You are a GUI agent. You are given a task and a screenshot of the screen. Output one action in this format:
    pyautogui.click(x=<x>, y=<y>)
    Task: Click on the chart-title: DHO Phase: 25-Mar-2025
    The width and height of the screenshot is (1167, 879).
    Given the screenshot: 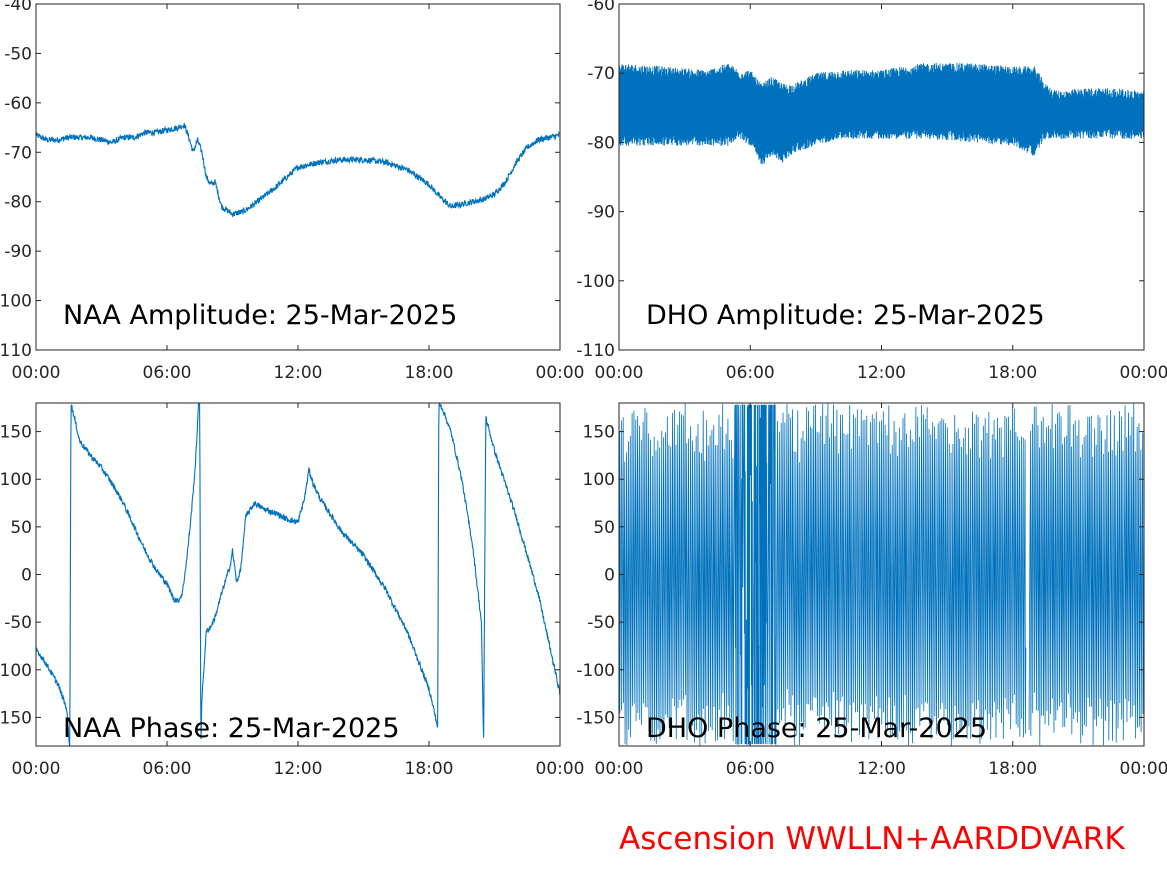 What is the action you would take?
    pyautogui.click(x=816, y=728)
    